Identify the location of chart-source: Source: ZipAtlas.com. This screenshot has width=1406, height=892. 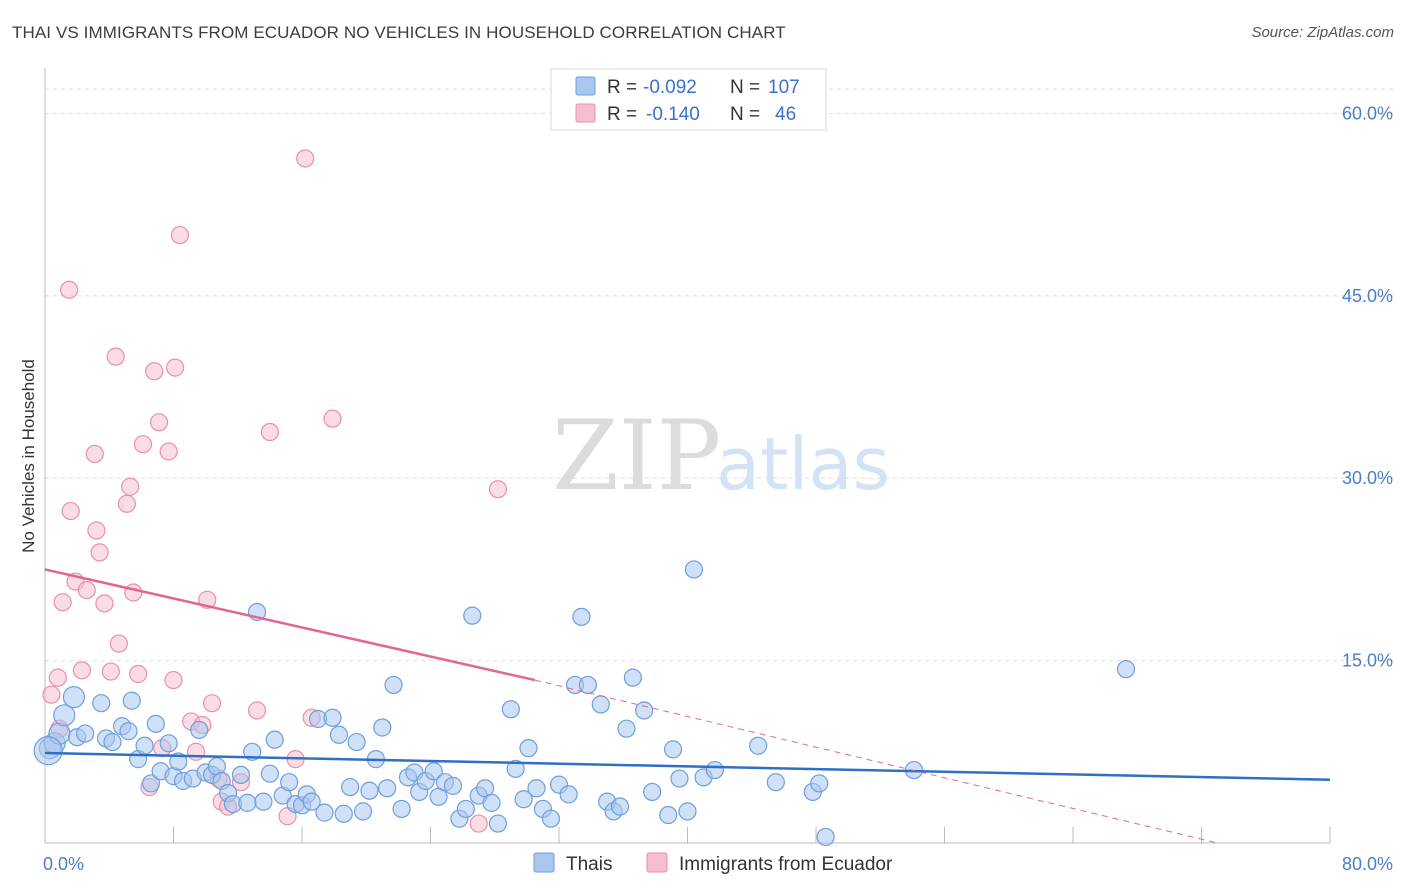
(1322, 32).